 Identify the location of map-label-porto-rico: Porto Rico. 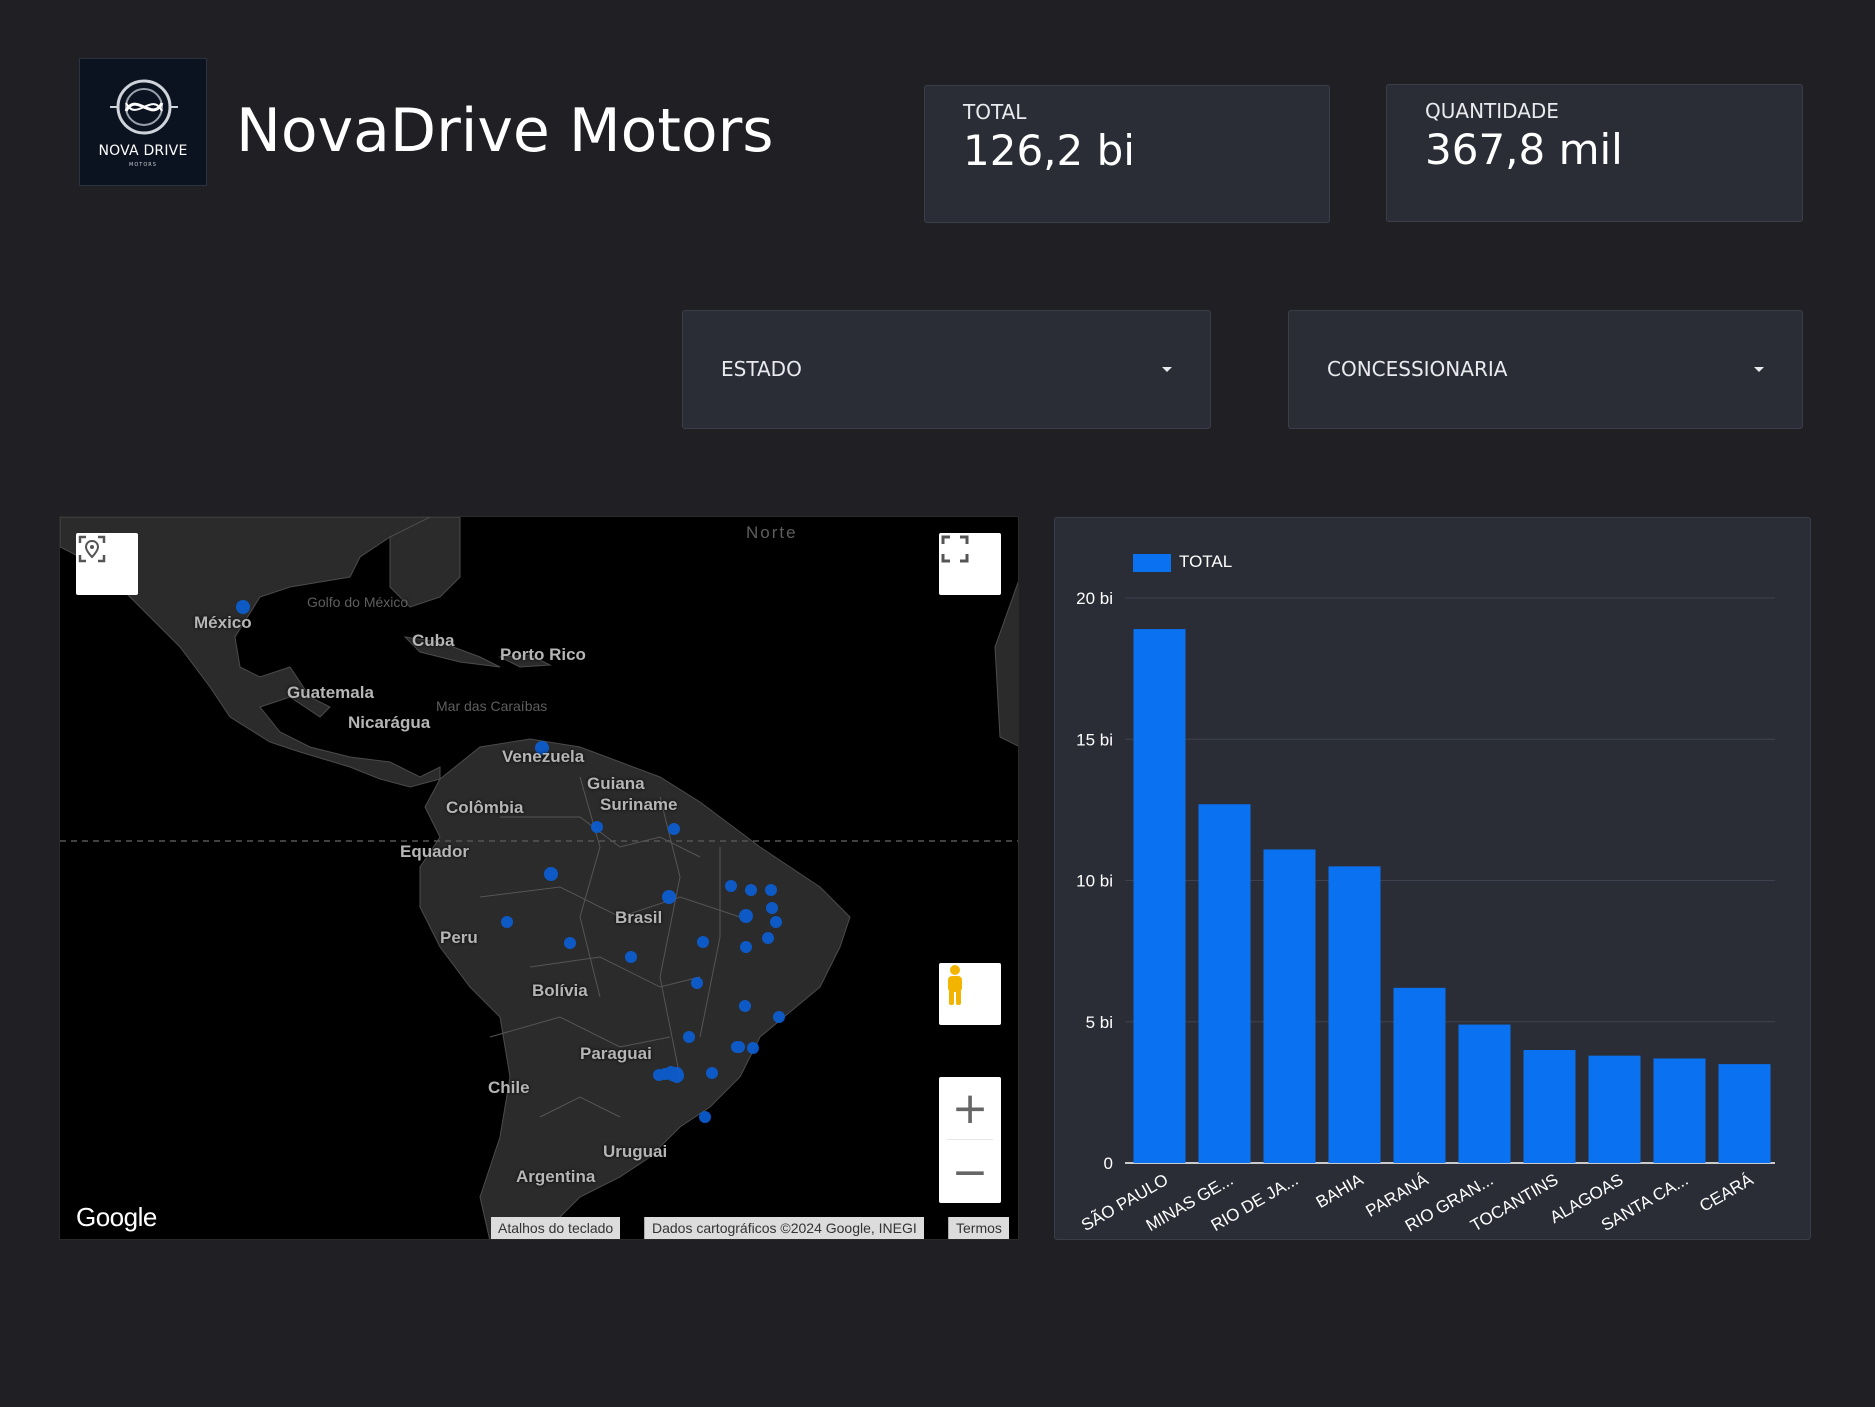
(543, 654).